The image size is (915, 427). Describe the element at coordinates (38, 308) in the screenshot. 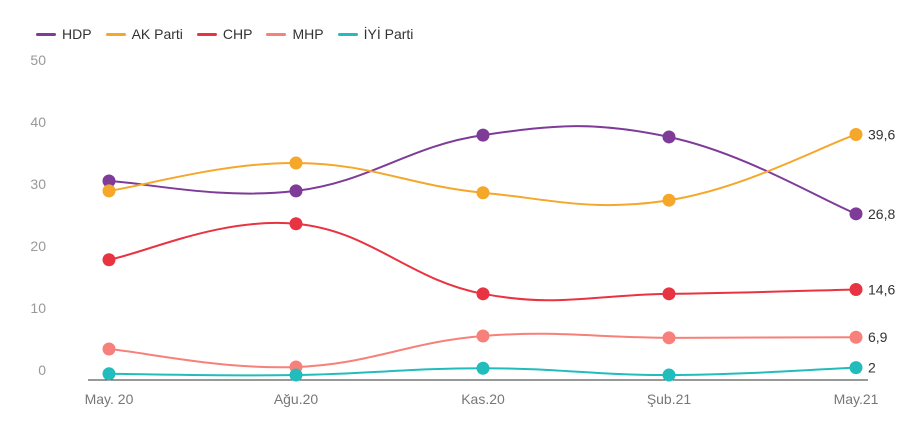

I see `y-tick-label: 10` at that location.